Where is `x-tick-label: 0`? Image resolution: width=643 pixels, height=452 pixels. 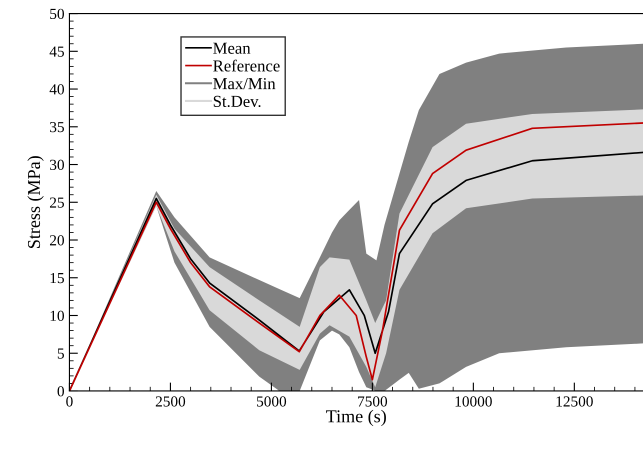 x-tick-label: 0 is located at coordinates (69, 401).